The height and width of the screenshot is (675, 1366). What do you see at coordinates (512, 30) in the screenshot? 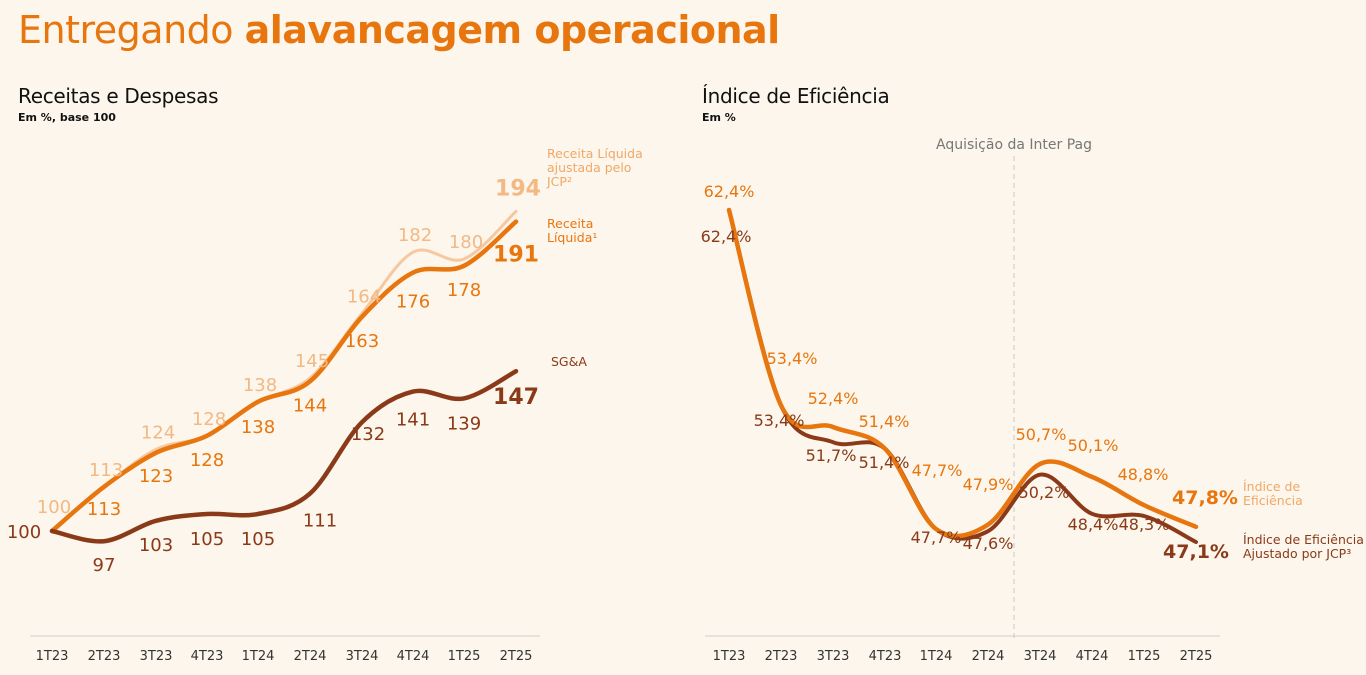
I see `page-title-bold: alavancagem operacional` at bounding box center [512, 30].